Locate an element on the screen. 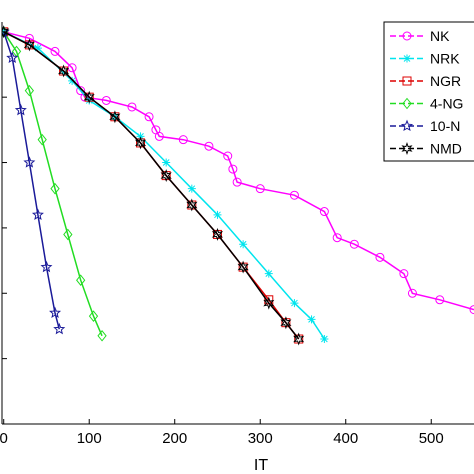 Image resolution: width=474 pixels, height=474 pixels. legend-label: NK is located at coordinates (440, 36).